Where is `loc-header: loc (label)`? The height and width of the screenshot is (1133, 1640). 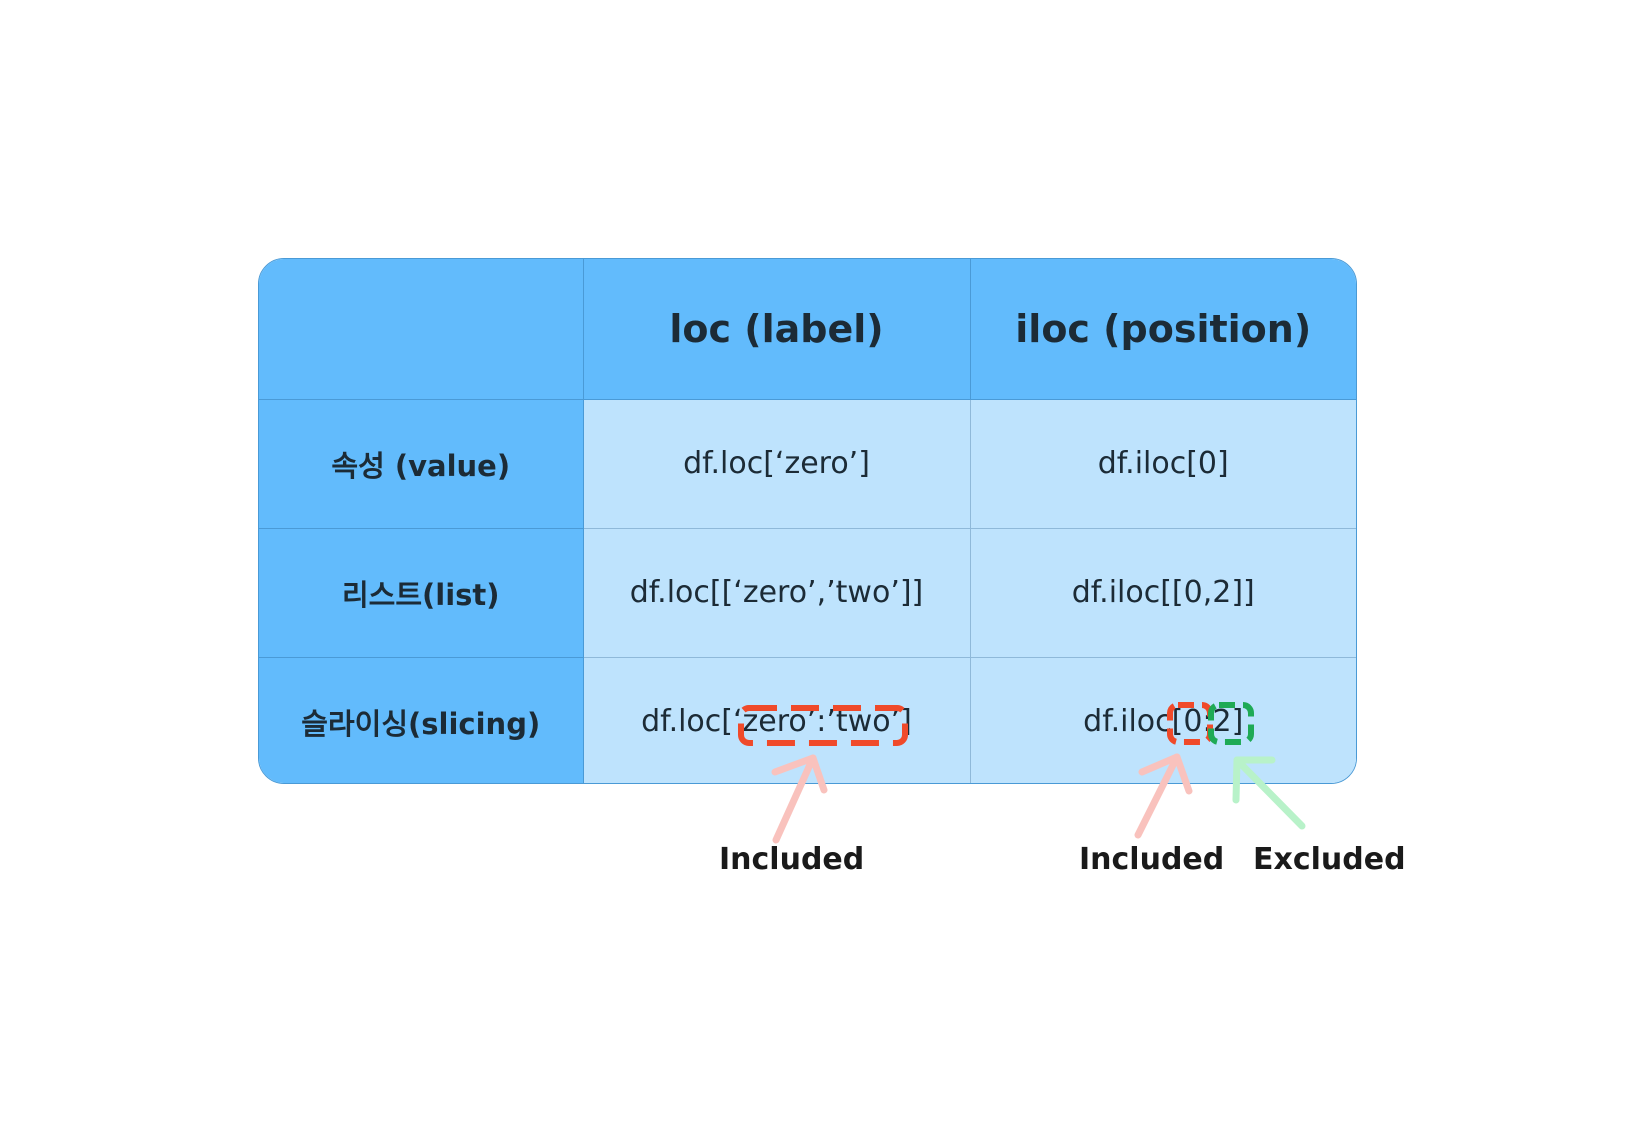 loc-header: loc (label) is located at coordinates (776, 329).